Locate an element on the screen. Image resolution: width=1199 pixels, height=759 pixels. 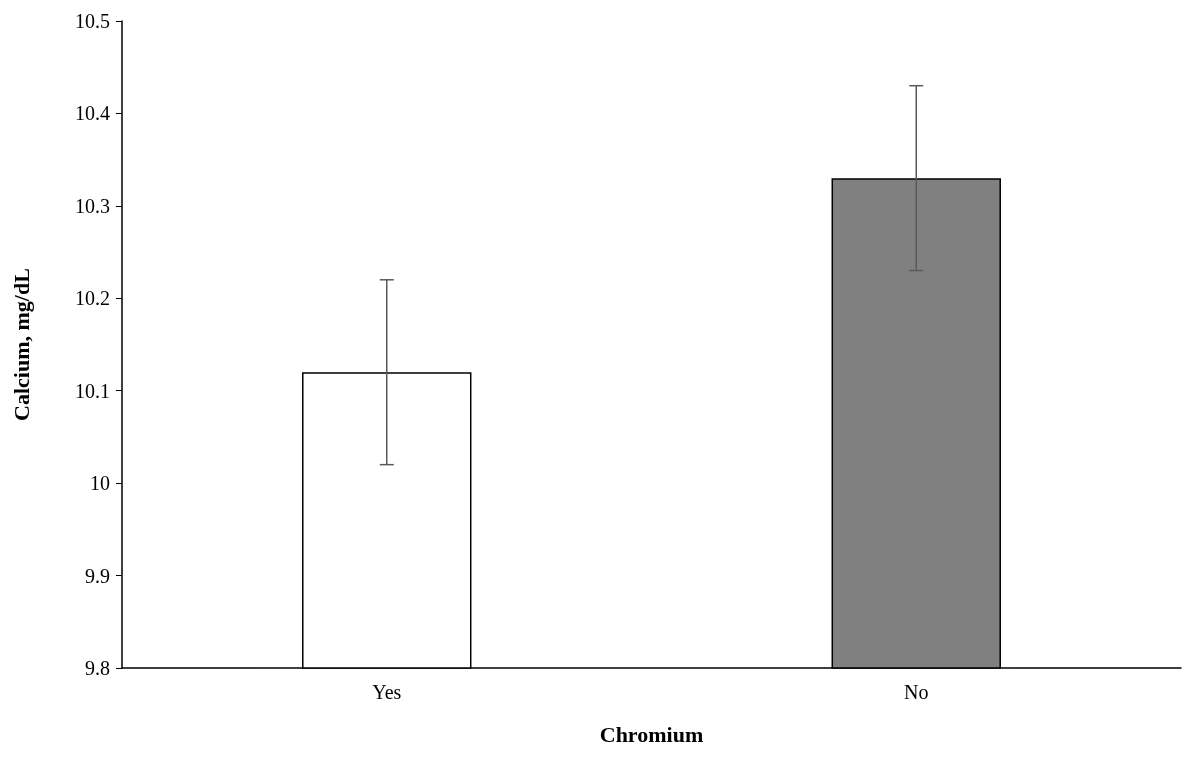
x-tick-label: No is located at coordinates (916, 692).